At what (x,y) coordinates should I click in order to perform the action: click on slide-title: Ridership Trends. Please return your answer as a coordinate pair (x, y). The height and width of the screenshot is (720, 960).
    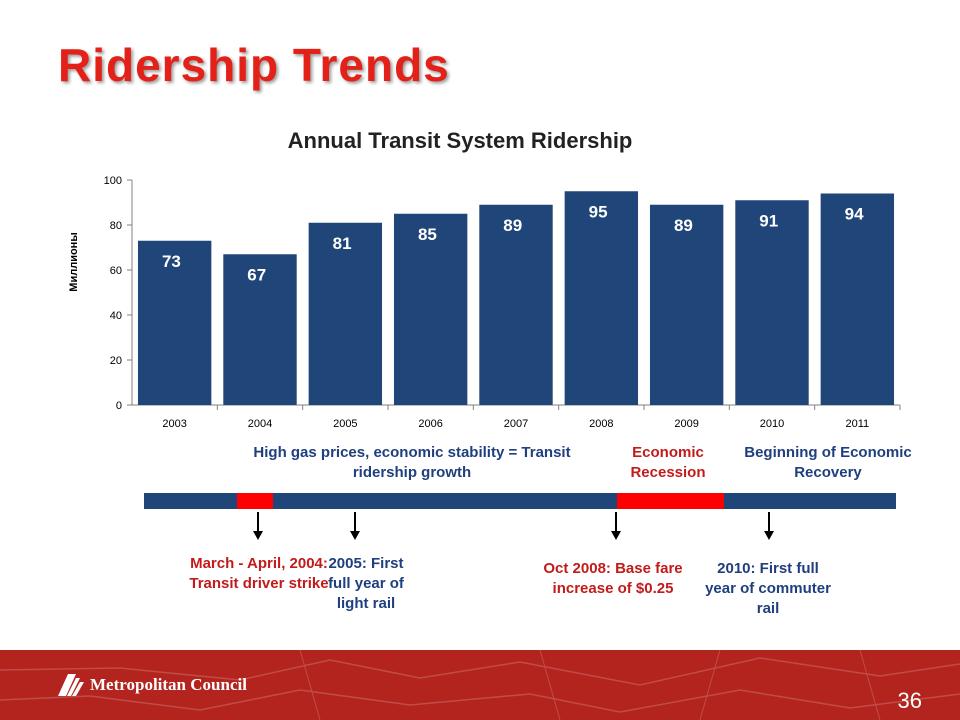
    Looking at the image, I should click on (254, 65).